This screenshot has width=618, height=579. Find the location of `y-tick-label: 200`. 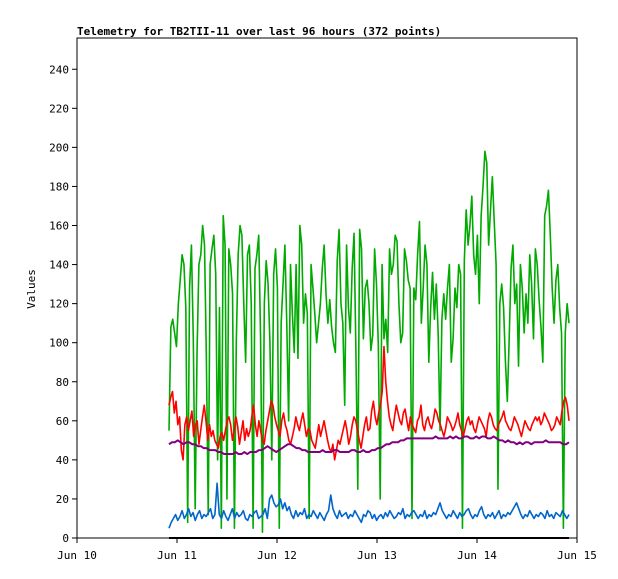

y-tick-label: 200 is located at coordinates (59, 147).